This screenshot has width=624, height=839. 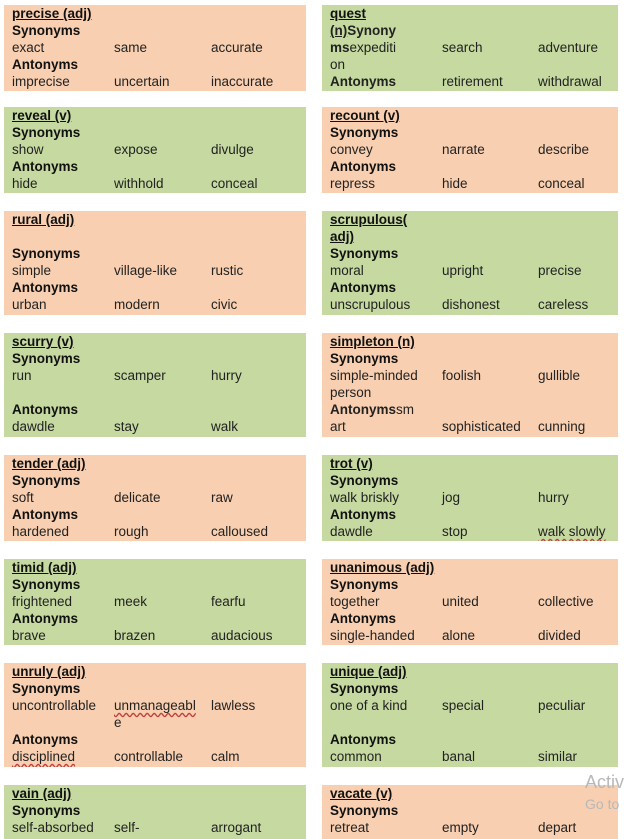 What do you see at coordinates (131, 531) in the screenshot?
I see `antonym-2: rough` at bounding box center [131, 531].